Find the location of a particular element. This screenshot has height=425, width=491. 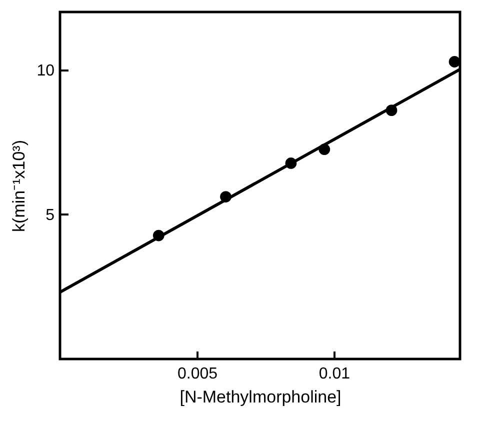

y-tick-label: 10 is located at coordinates (45, 71).